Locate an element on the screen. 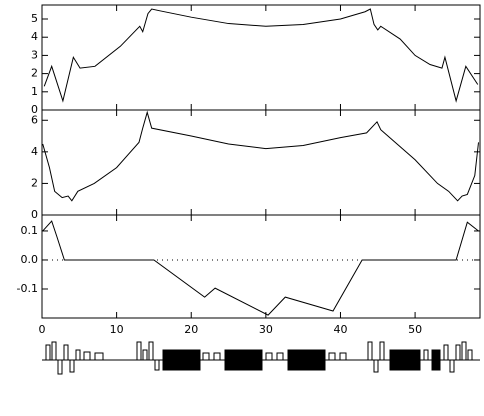 The height and width of the screenshot is (416, 484). y-tick-label: 1 is located at coordinates (34, 91).